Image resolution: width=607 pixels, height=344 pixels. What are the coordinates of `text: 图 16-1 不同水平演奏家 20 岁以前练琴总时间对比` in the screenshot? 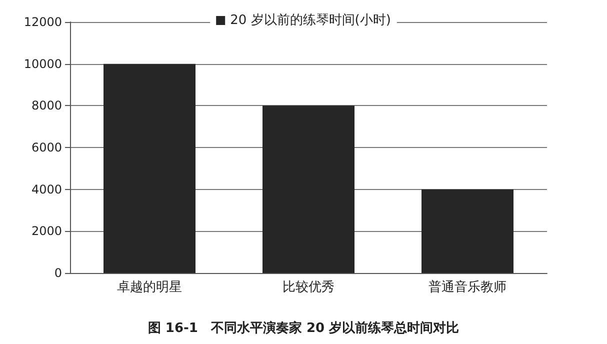 It's located at (304, 328).